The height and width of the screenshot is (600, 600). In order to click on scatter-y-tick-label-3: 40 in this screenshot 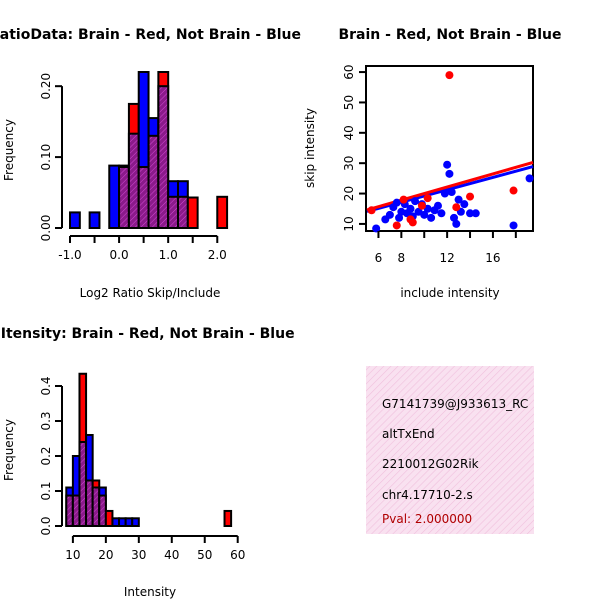, I will do `click(349, 132)`.